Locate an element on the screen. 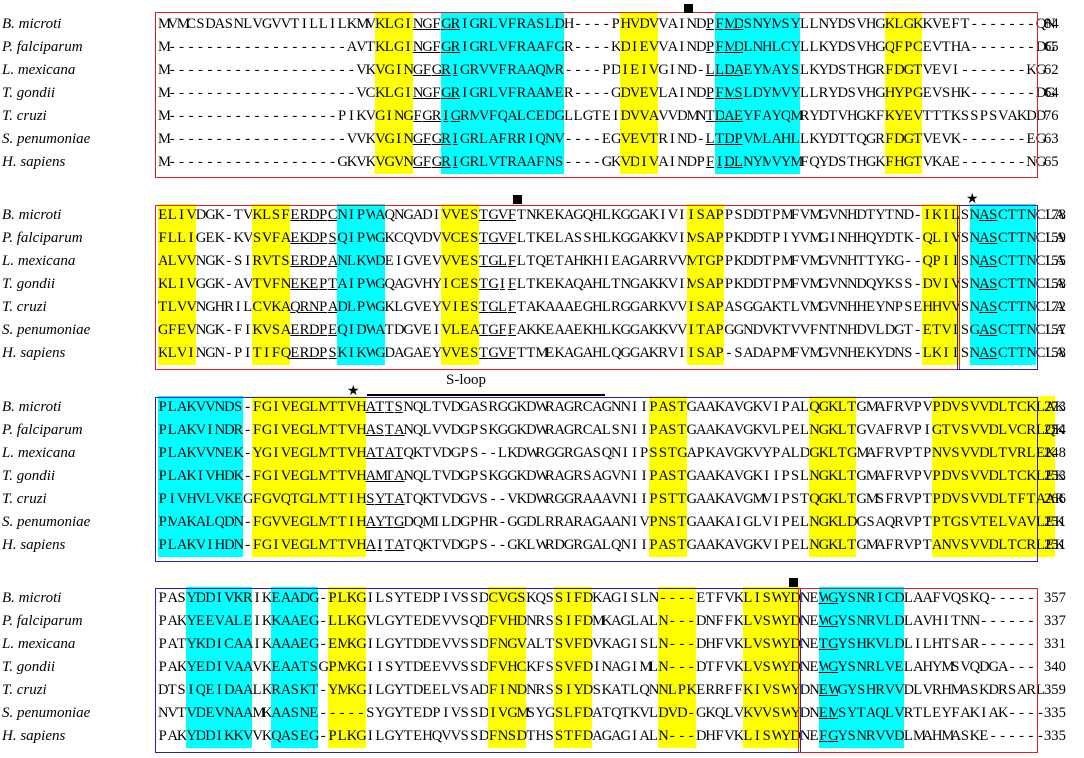 This screenshot has height=758, width=1084. residue-count: 65 is located at coordinates (1051, 162).